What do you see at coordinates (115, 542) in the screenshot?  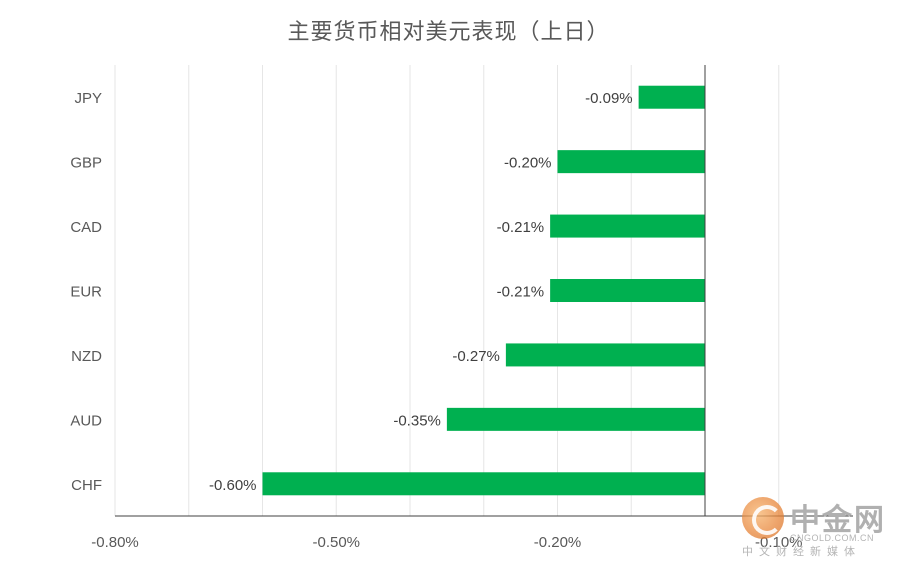 I see `x-tick-label: -0.80%` at bounding box center [115, 542].